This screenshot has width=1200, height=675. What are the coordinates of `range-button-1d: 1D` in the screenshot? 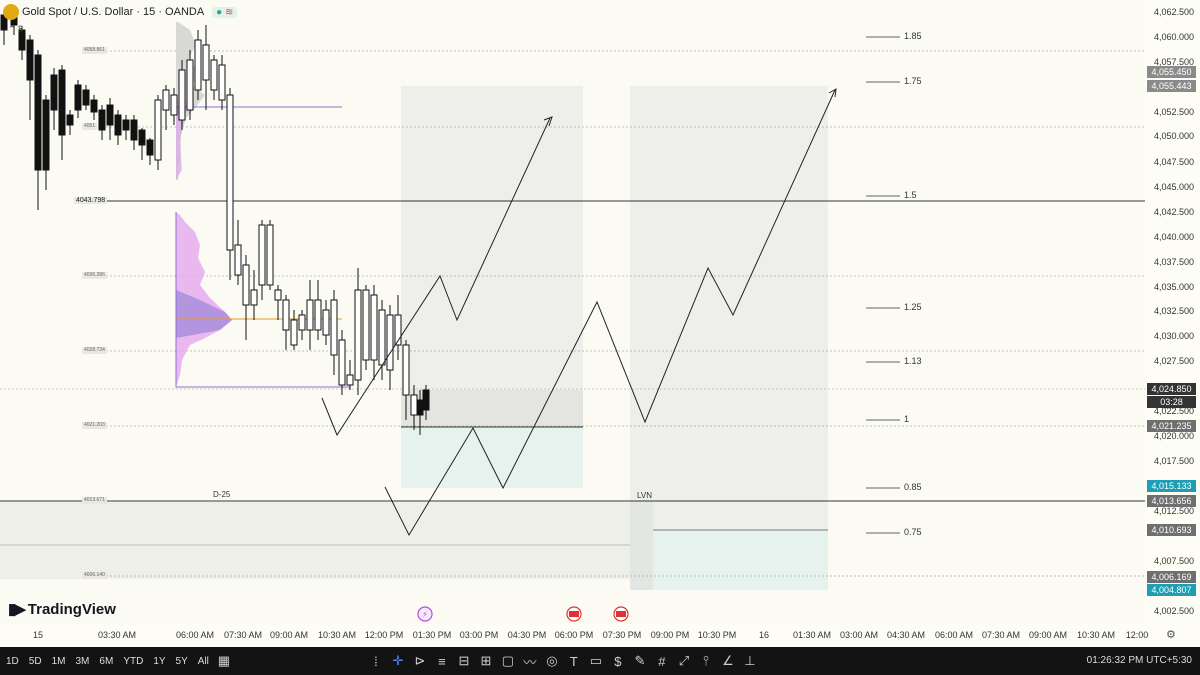 It's located at (12, 661).